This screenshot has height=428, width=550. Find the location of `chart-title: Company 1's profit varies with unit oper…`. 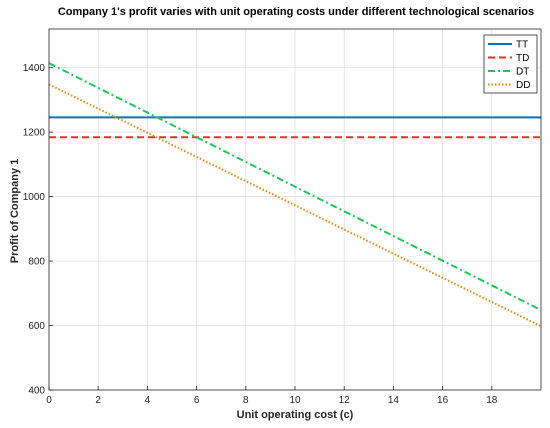

chart-title: Company 1's profit varies with unit oper… is located at coordinates (296, 12).